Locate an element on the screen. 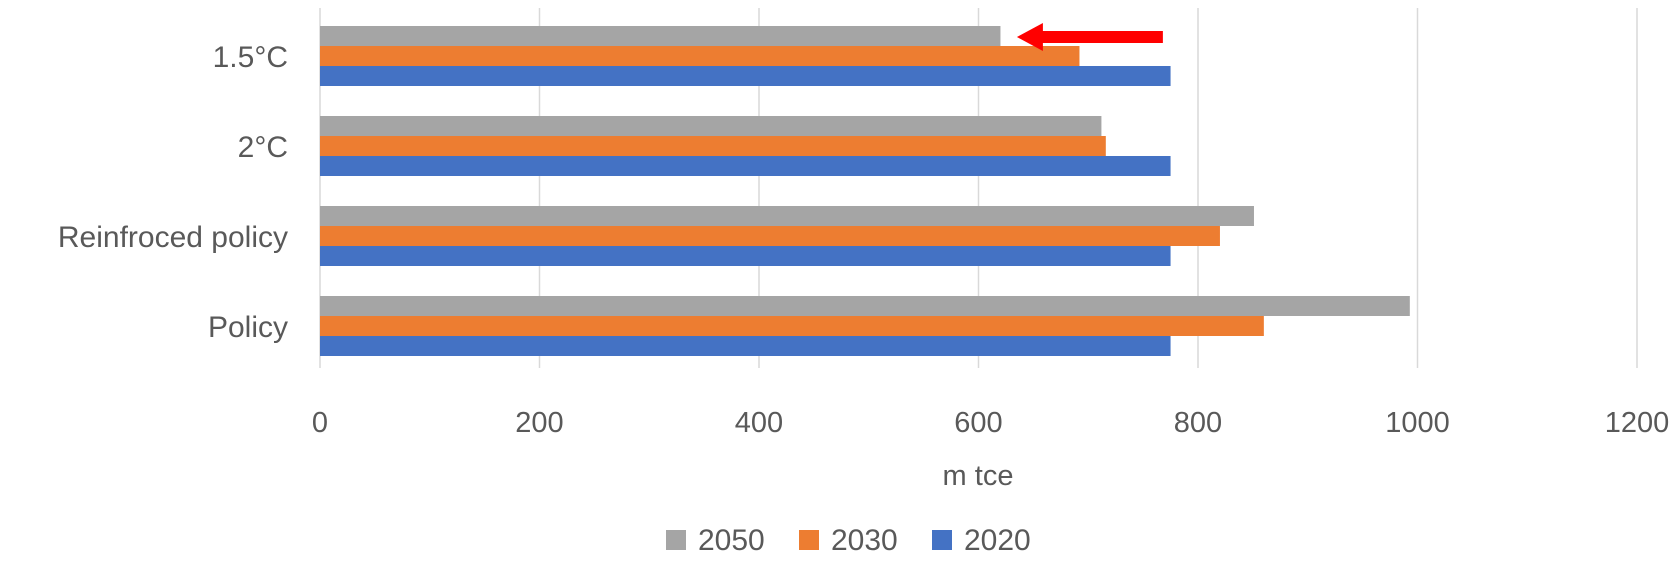 This screenshot has width=1675, height=578. annotation is located at coordinates (1089, 37).